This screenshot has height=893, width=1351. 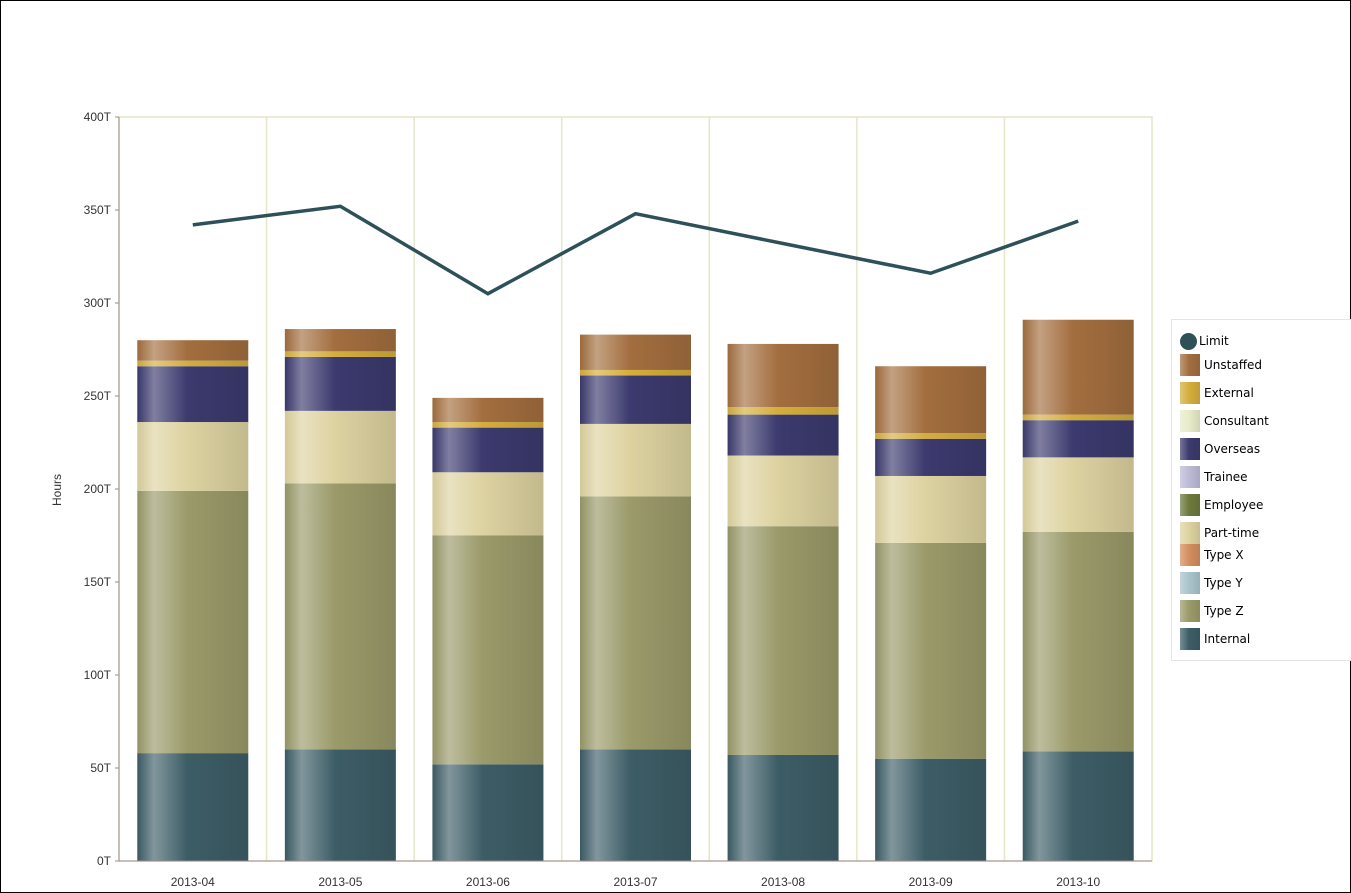 What do you see at coordinates (1221, 365) in the screenshot?
I see `legend-item-unstaffed: Unstaffed` at bounding box center [1221, 365].